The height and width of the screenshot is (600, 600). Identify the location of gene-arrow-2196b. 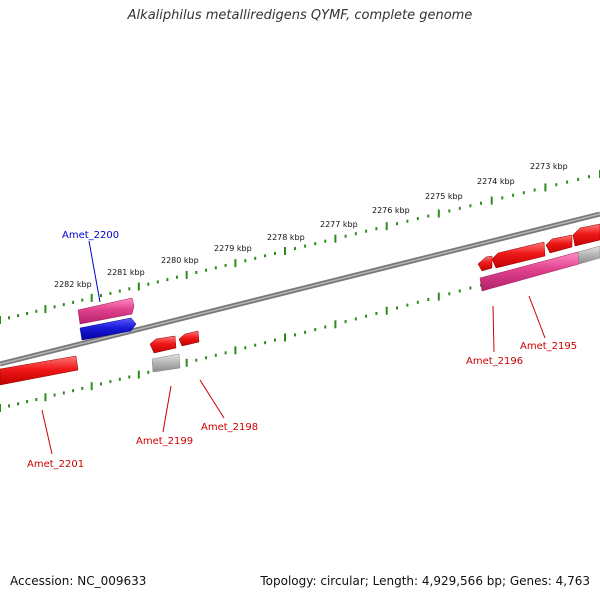
(518, 255).